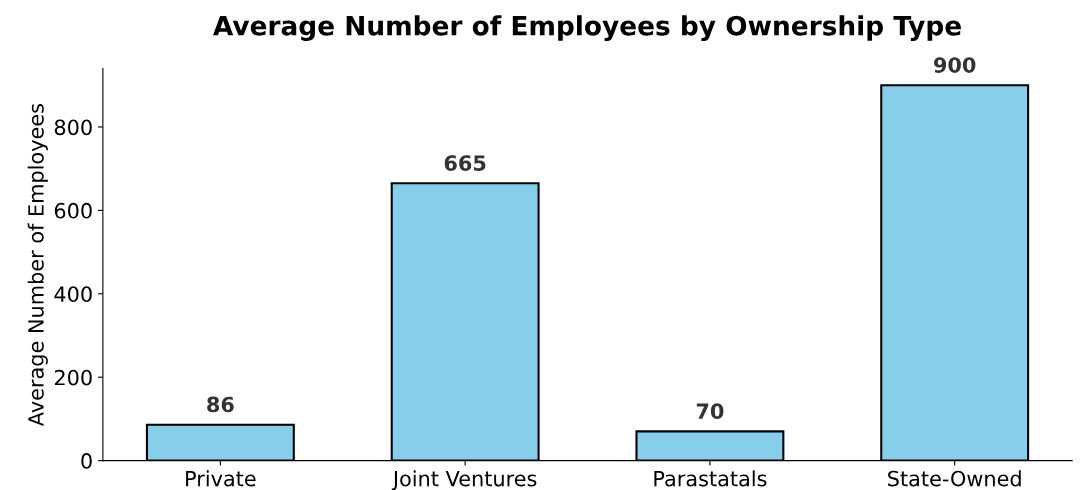 This screenshot has height=490, width=1083. I want to click on x-tick-label: Joint Ventures, so click(464, 480).